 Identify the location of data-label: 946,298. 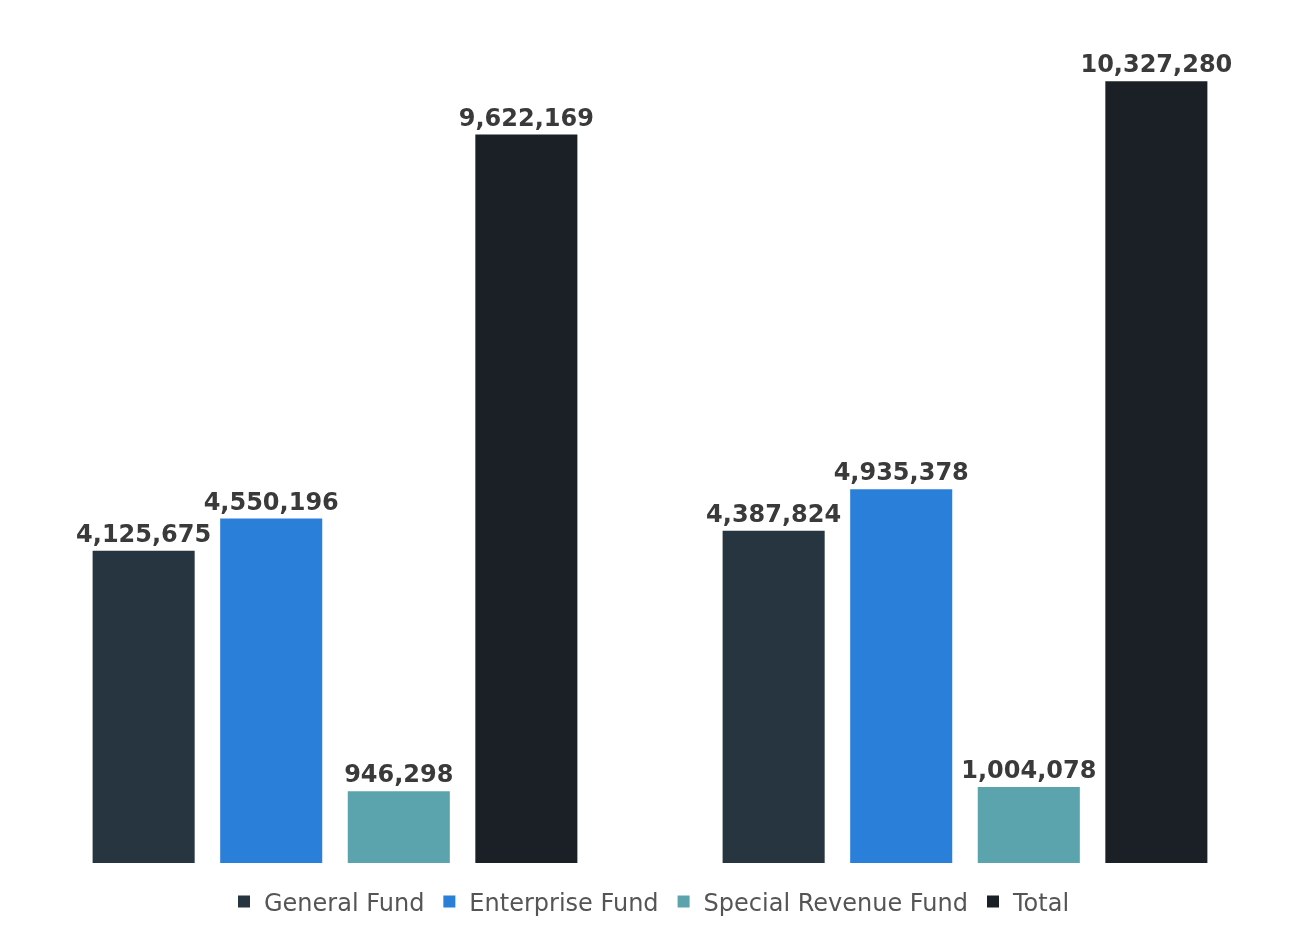
(399, 774).